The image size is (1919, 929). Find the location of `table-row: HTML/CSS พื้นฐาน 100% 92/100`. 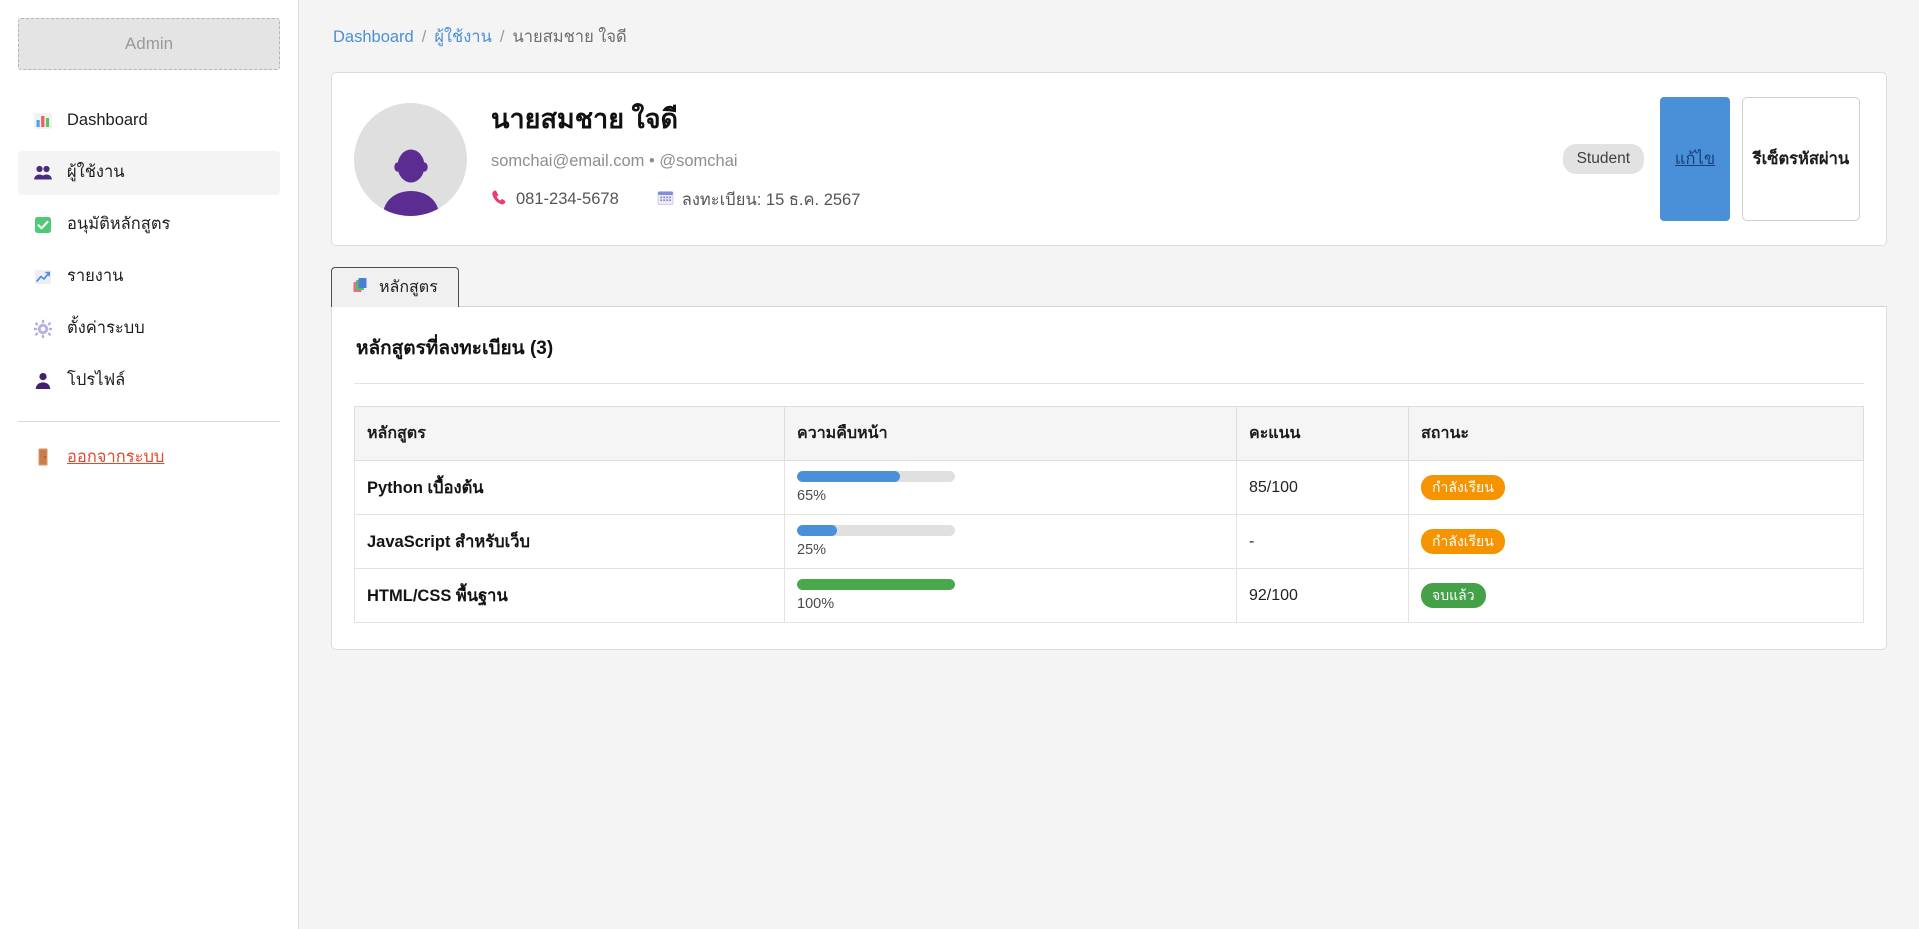

table-row: HTML/CSS พื้นฐาน 100% 92/100 is located at coordinates (1109, 595).